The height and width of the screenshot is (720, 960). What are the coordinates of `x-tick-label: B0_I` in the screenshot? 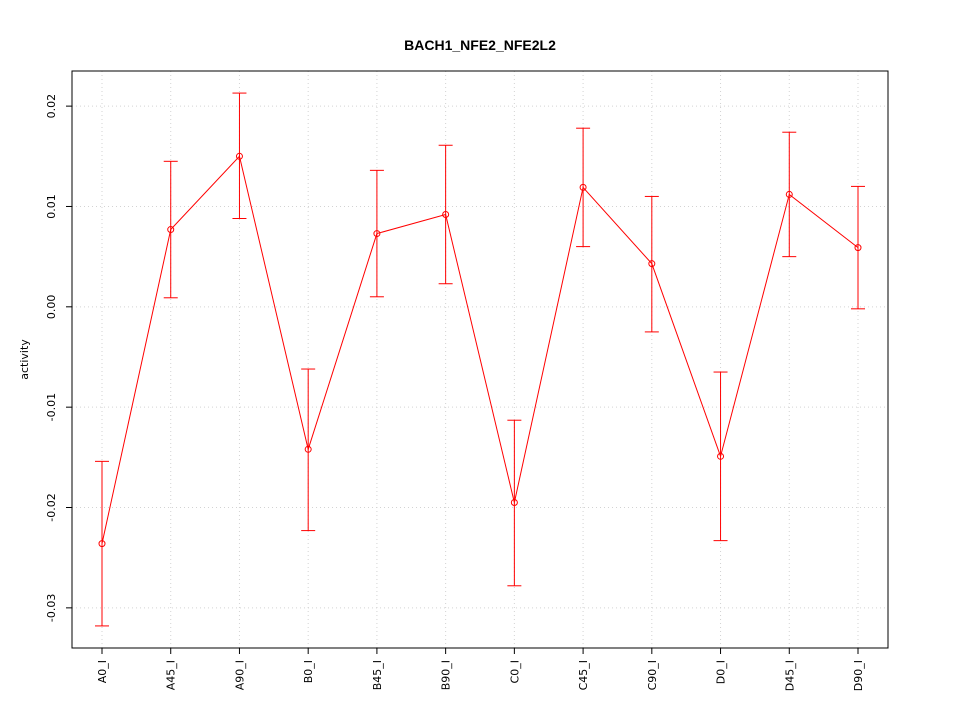 It's located at (308, 671).